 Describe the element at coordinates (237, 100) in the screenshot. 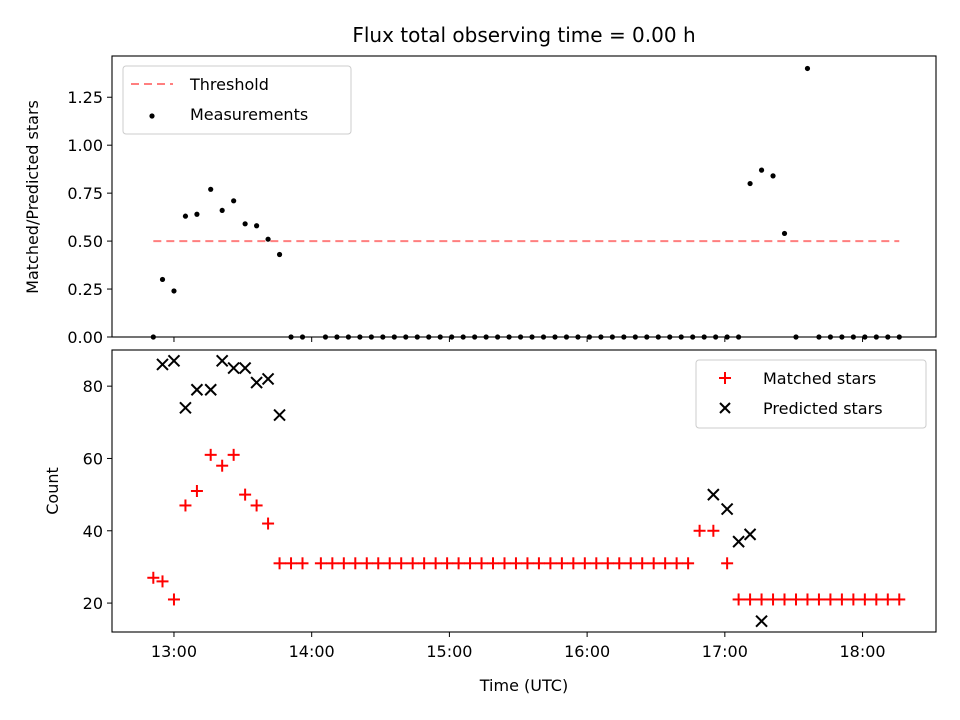

I see `top-legend: Threshold Measurements` at that location.